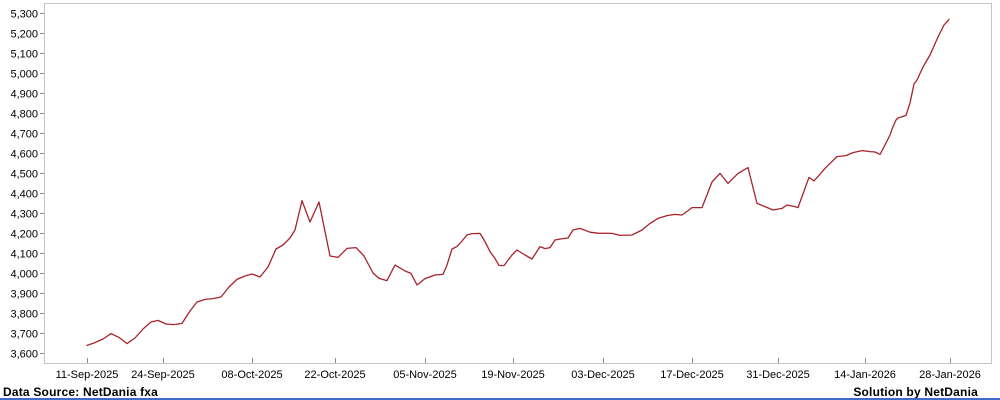 The width and height of the screenshot is (1000, 400). Describe the element at coordinates (24, 295) in the screenshot. I see `y-axis-tick-label: 3,900` at that location.